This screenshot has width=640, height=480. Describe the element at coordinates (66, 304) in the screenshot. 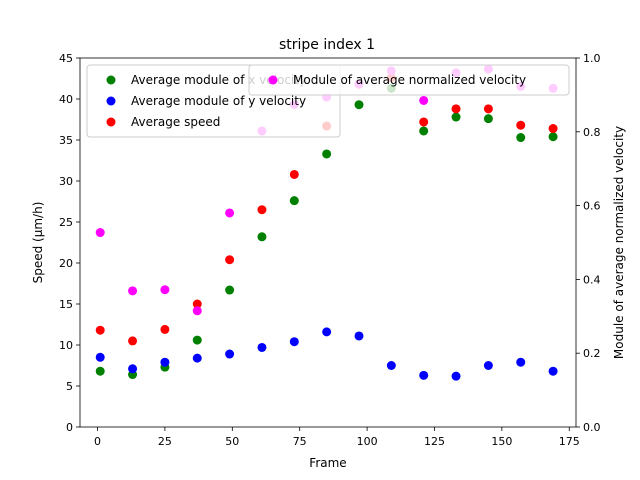

I see `y-tick-label: 15` at that location.